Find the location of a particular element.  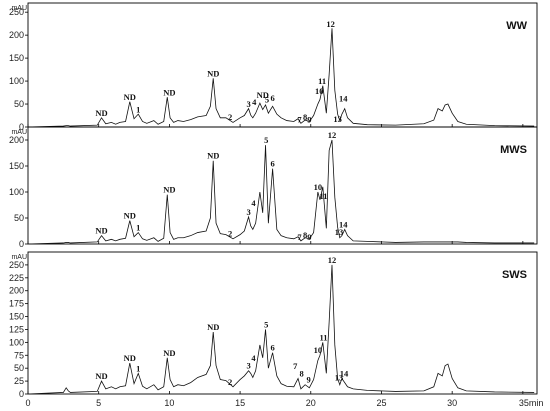

x-tick-label: 30 is located at coordinates (452, 403).